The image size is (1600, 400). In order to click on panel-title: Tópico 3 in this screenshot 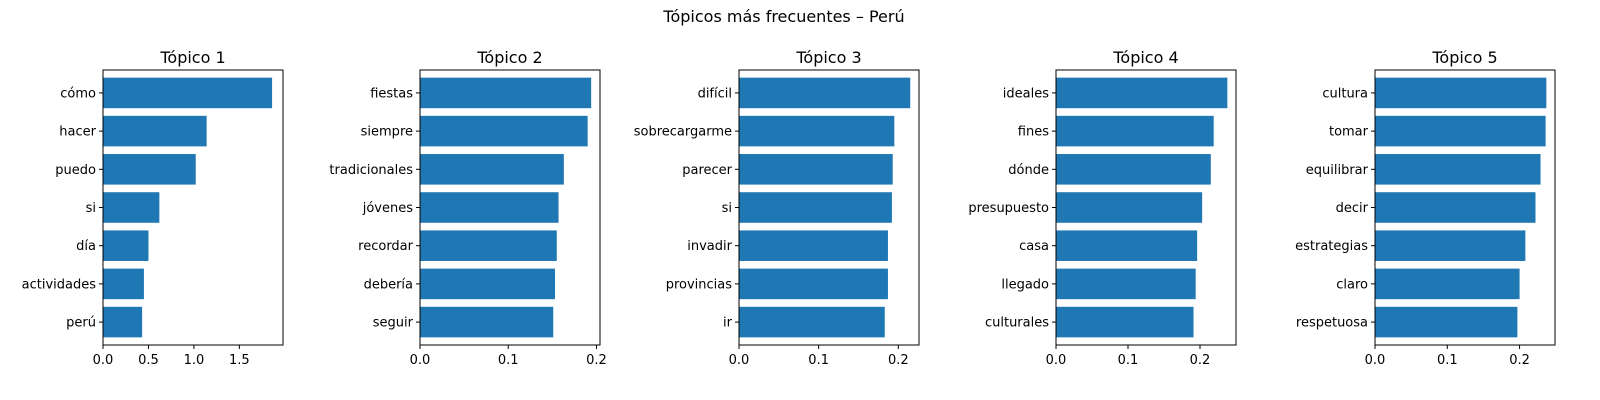, I will do `click(828, 57)`.